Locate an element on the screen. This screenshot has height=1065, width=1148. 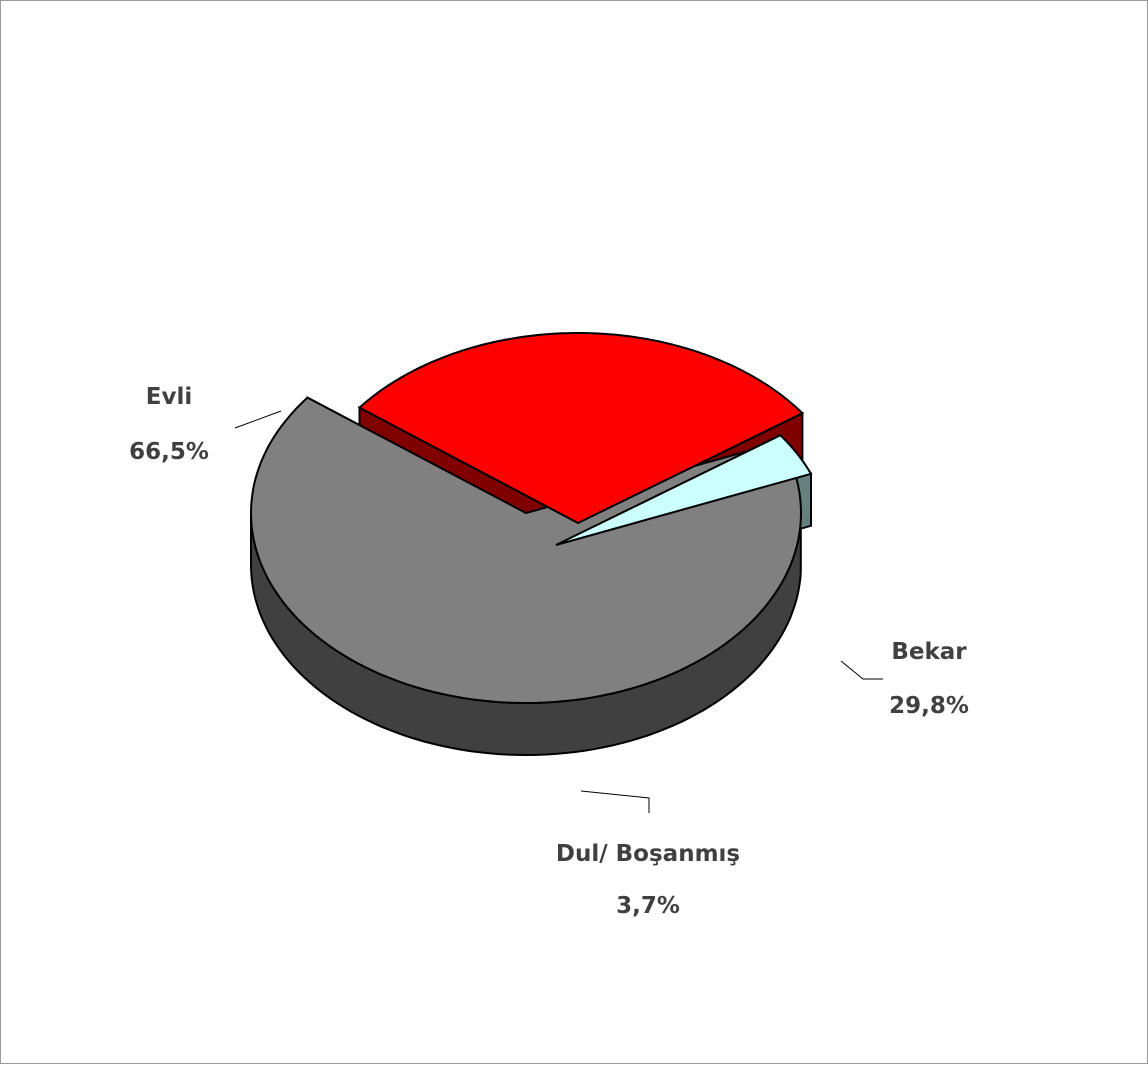
slice-label-1: Evli is located at coordinates (169, 397).